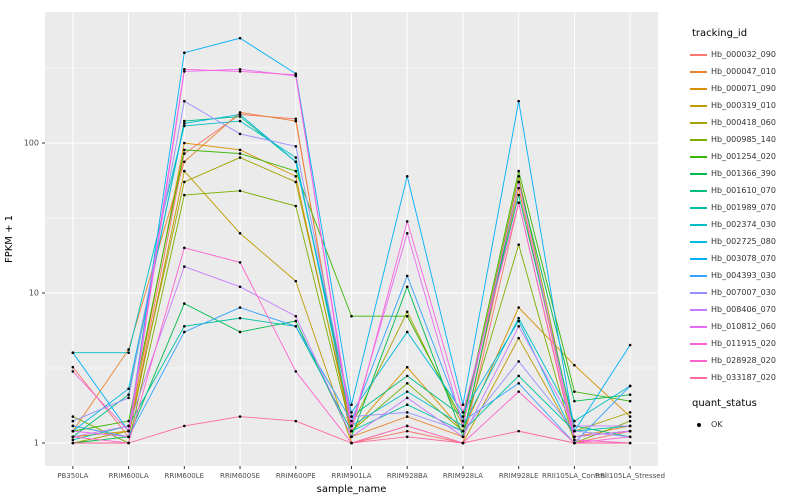 The height and width of the screenshot is (504, 800). What do you see at coordinates (296, 476) in the screenshot?
I see `x-tick-label: RRIM600PE` at bounding box center [296, 476].